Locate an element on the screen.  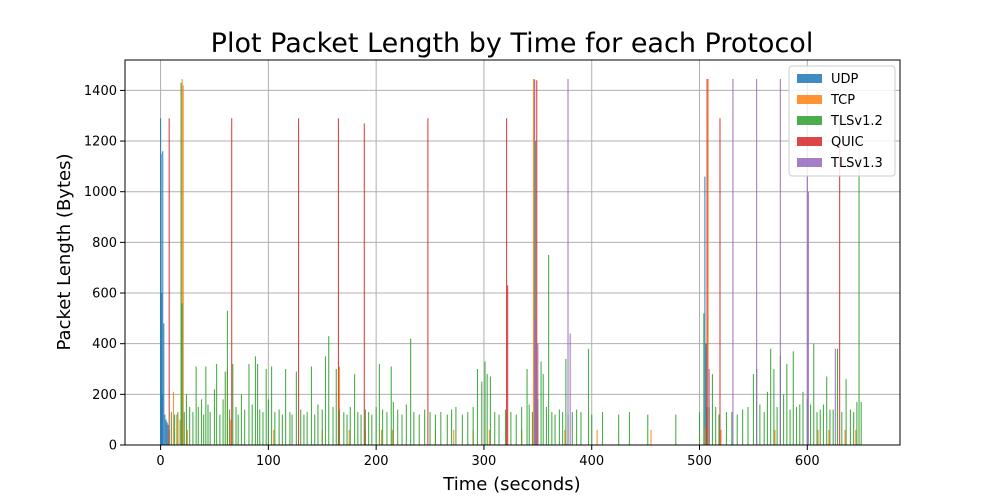
y-tick-label: 400 is located at coordinates (104, 344).